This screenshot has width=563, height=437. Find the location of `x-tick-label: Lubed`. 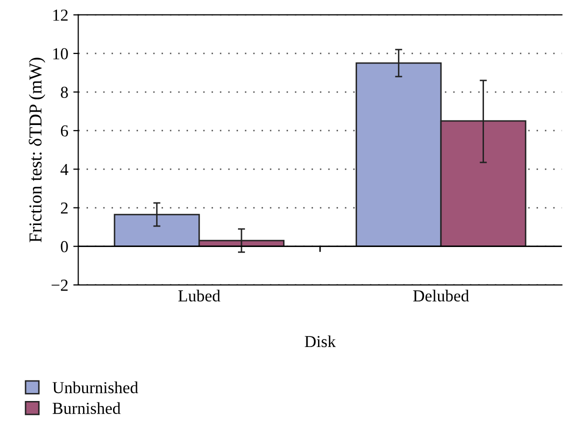

x-tick-label: Lubed is located at coordinates (199, 296).